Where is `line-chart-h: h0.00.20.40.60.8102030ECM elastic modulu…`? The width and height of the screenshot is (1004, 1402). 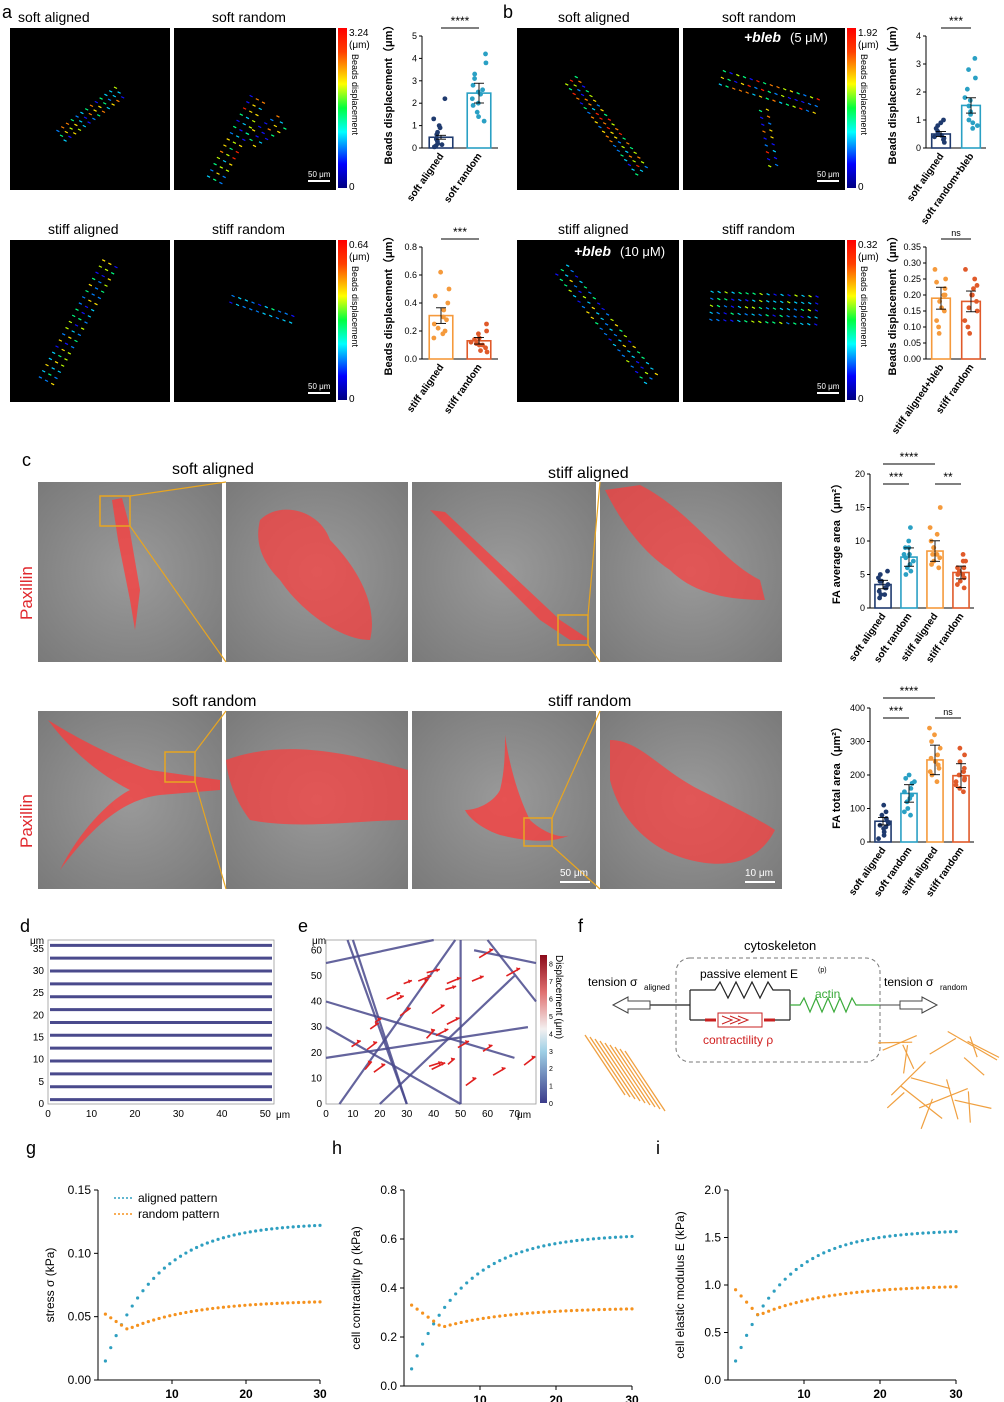 line-chart-h: h0.00.20.40.60.8102030ECM elastic modulu… is located at coordinates (485, 1270).